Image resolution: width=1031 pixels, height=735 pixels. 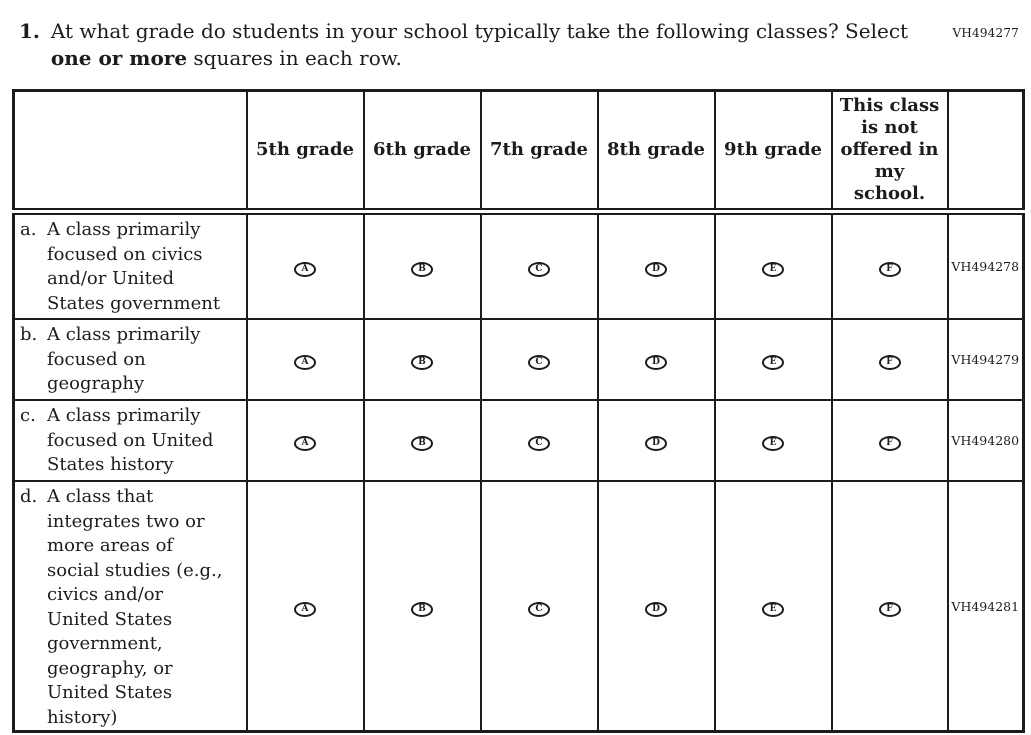 I want to click on row-letter: b., so click(x=29, y=334).